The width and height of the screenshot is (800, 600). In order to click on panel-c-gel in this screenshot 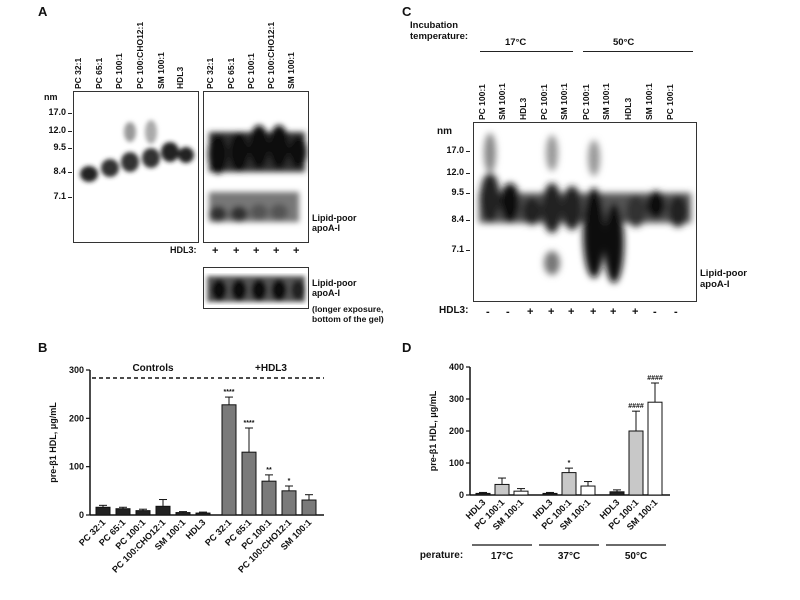, I will do `click(585, 212)`.